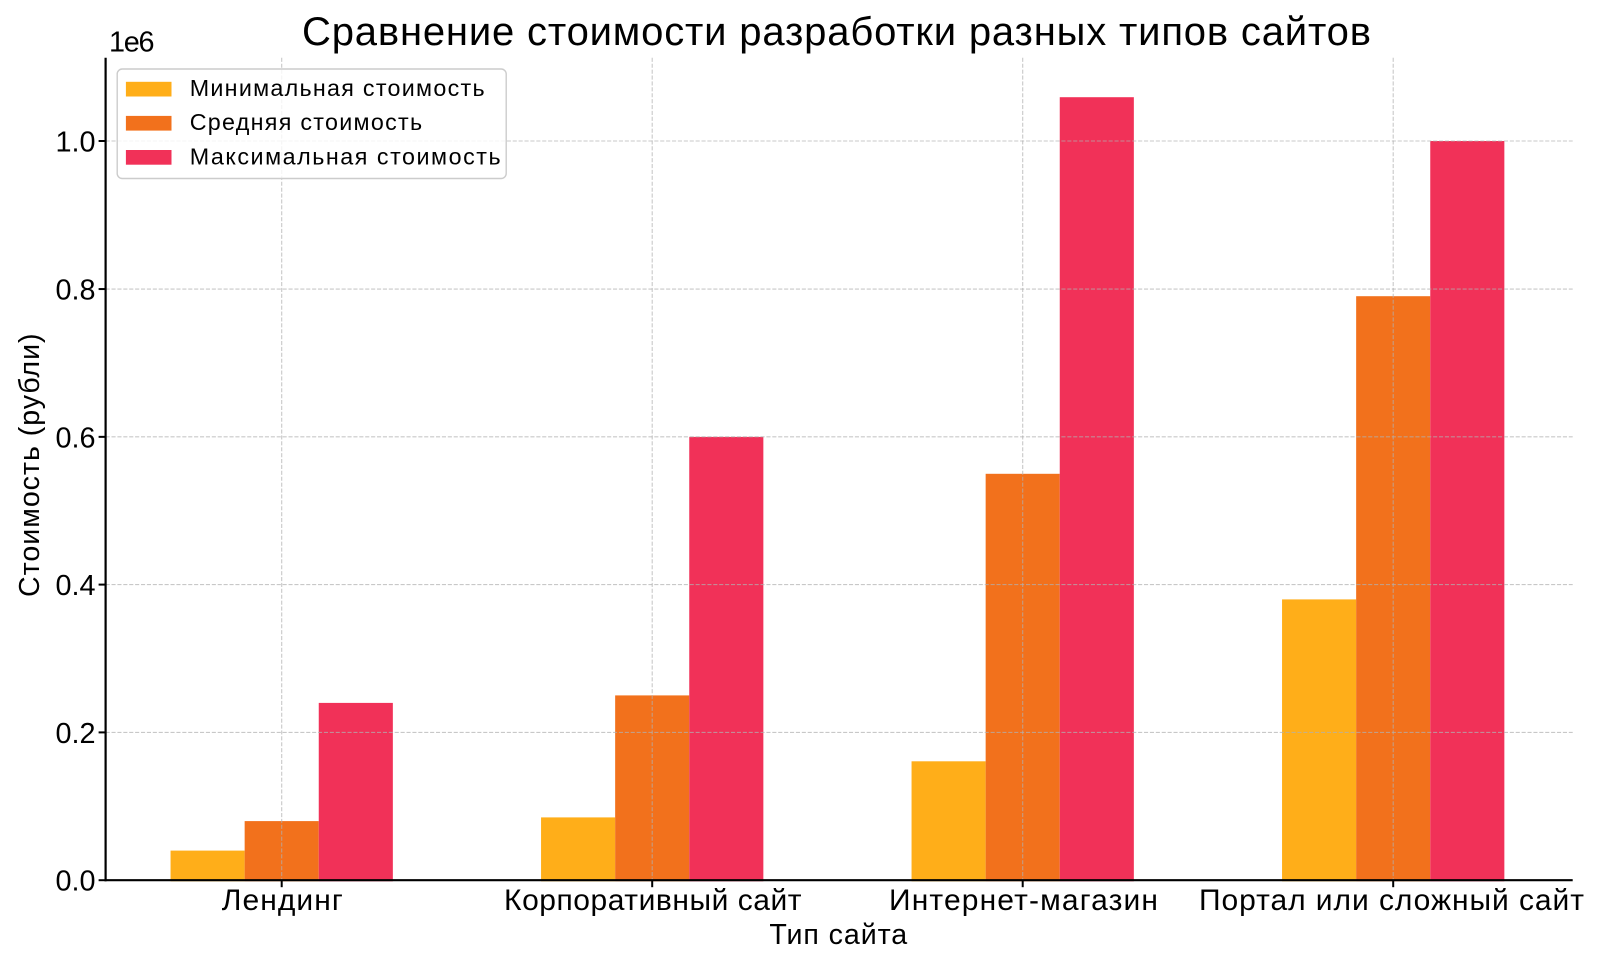 This screenshot has width=1600, height=968. I want to click on svg-text: 0.4, so click(75, 586).